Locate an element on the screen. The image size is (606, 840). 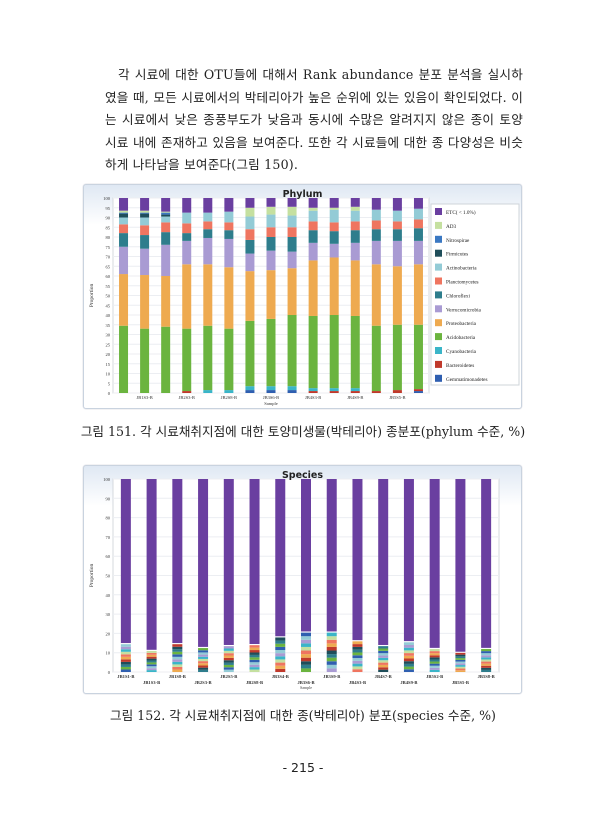
y-tick-label: 80 is located at coordinates (108, 237).